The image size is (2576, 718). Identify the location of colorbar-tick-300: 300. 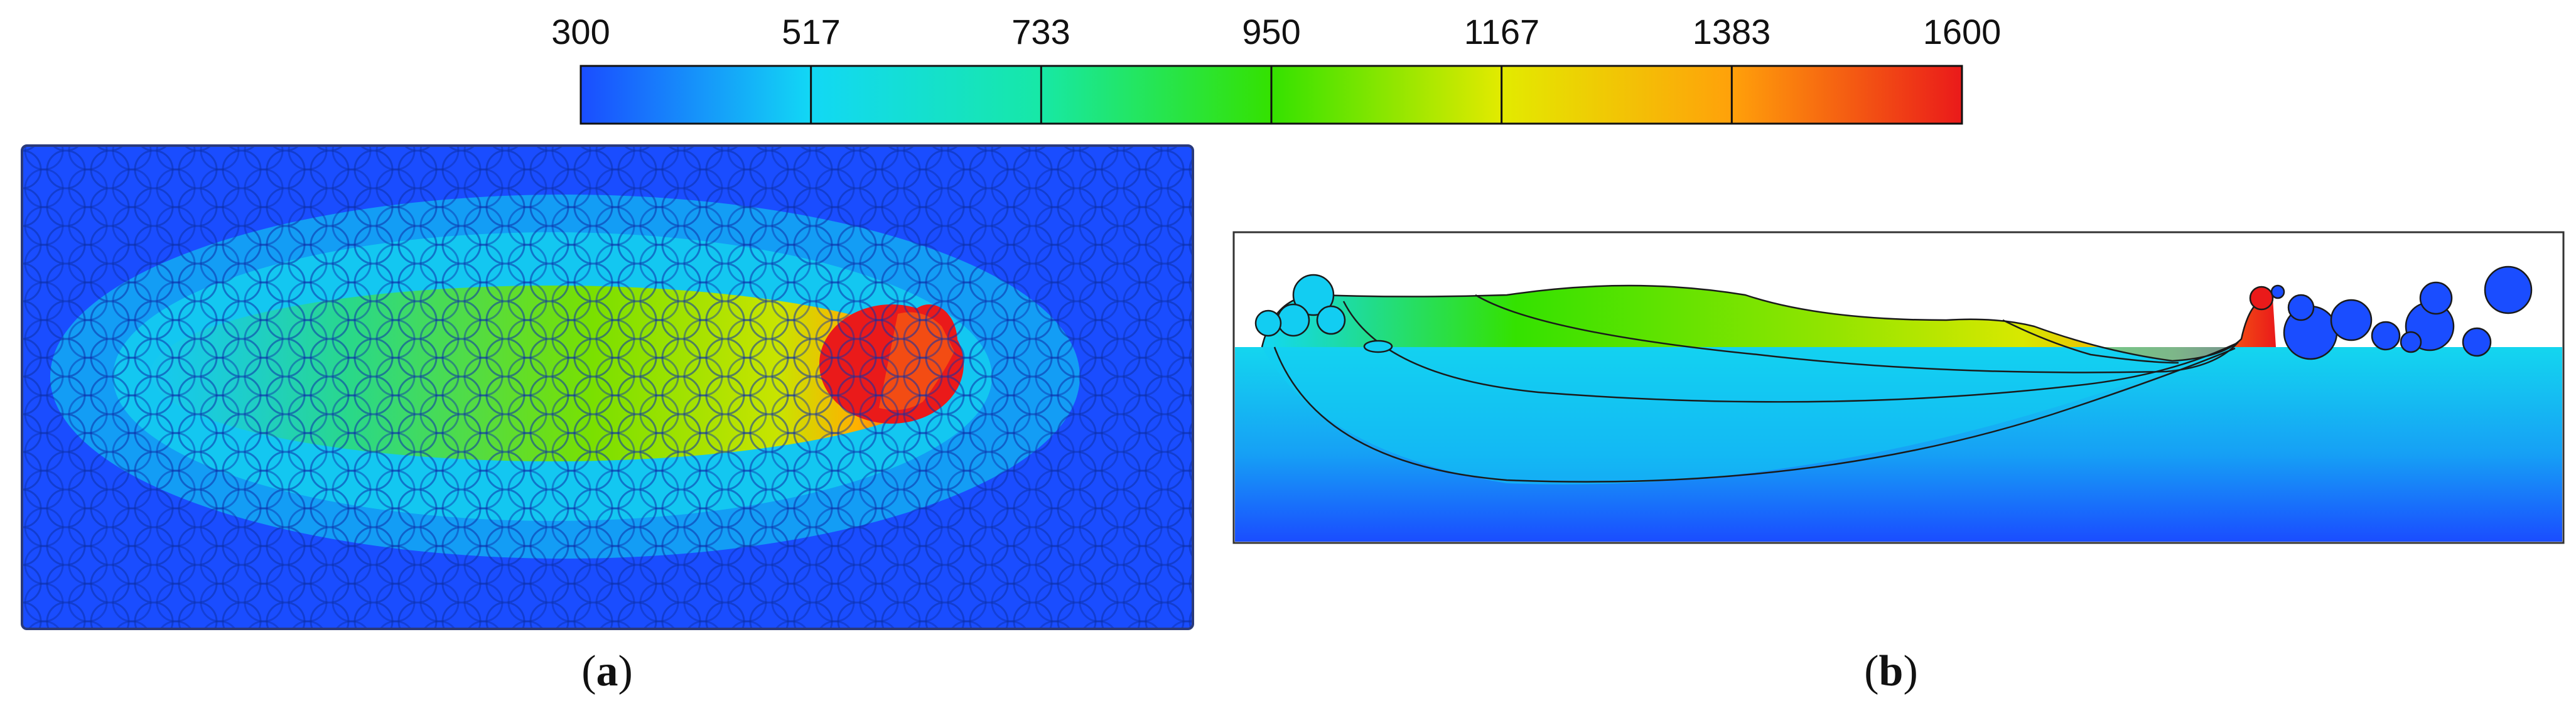
(580, 31).